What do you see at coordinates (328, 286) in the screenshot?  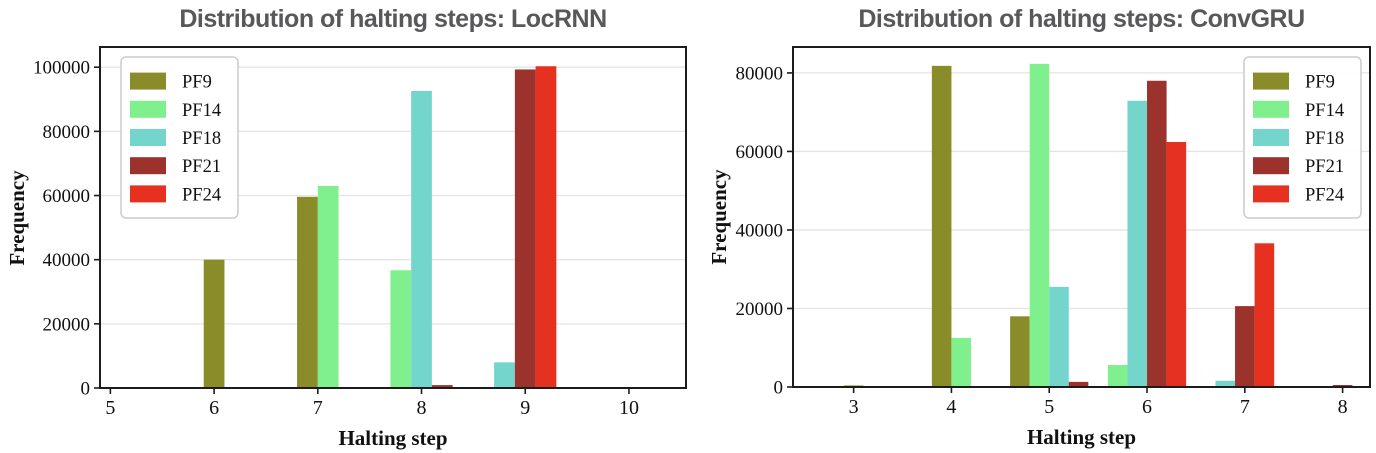 I see `bar-PF14-x7` at bounding box center [328, 286].